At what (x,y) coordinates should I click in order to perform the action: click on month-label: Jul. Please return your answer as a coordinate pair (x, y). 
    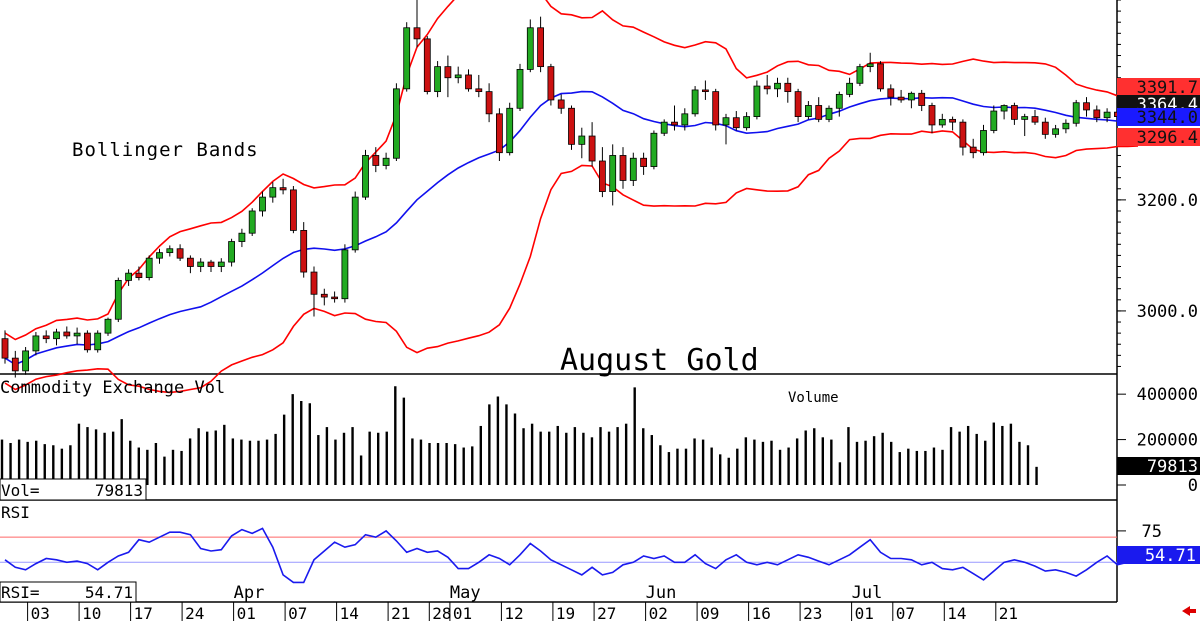
    Looking at the image, I should click on (867, 593).